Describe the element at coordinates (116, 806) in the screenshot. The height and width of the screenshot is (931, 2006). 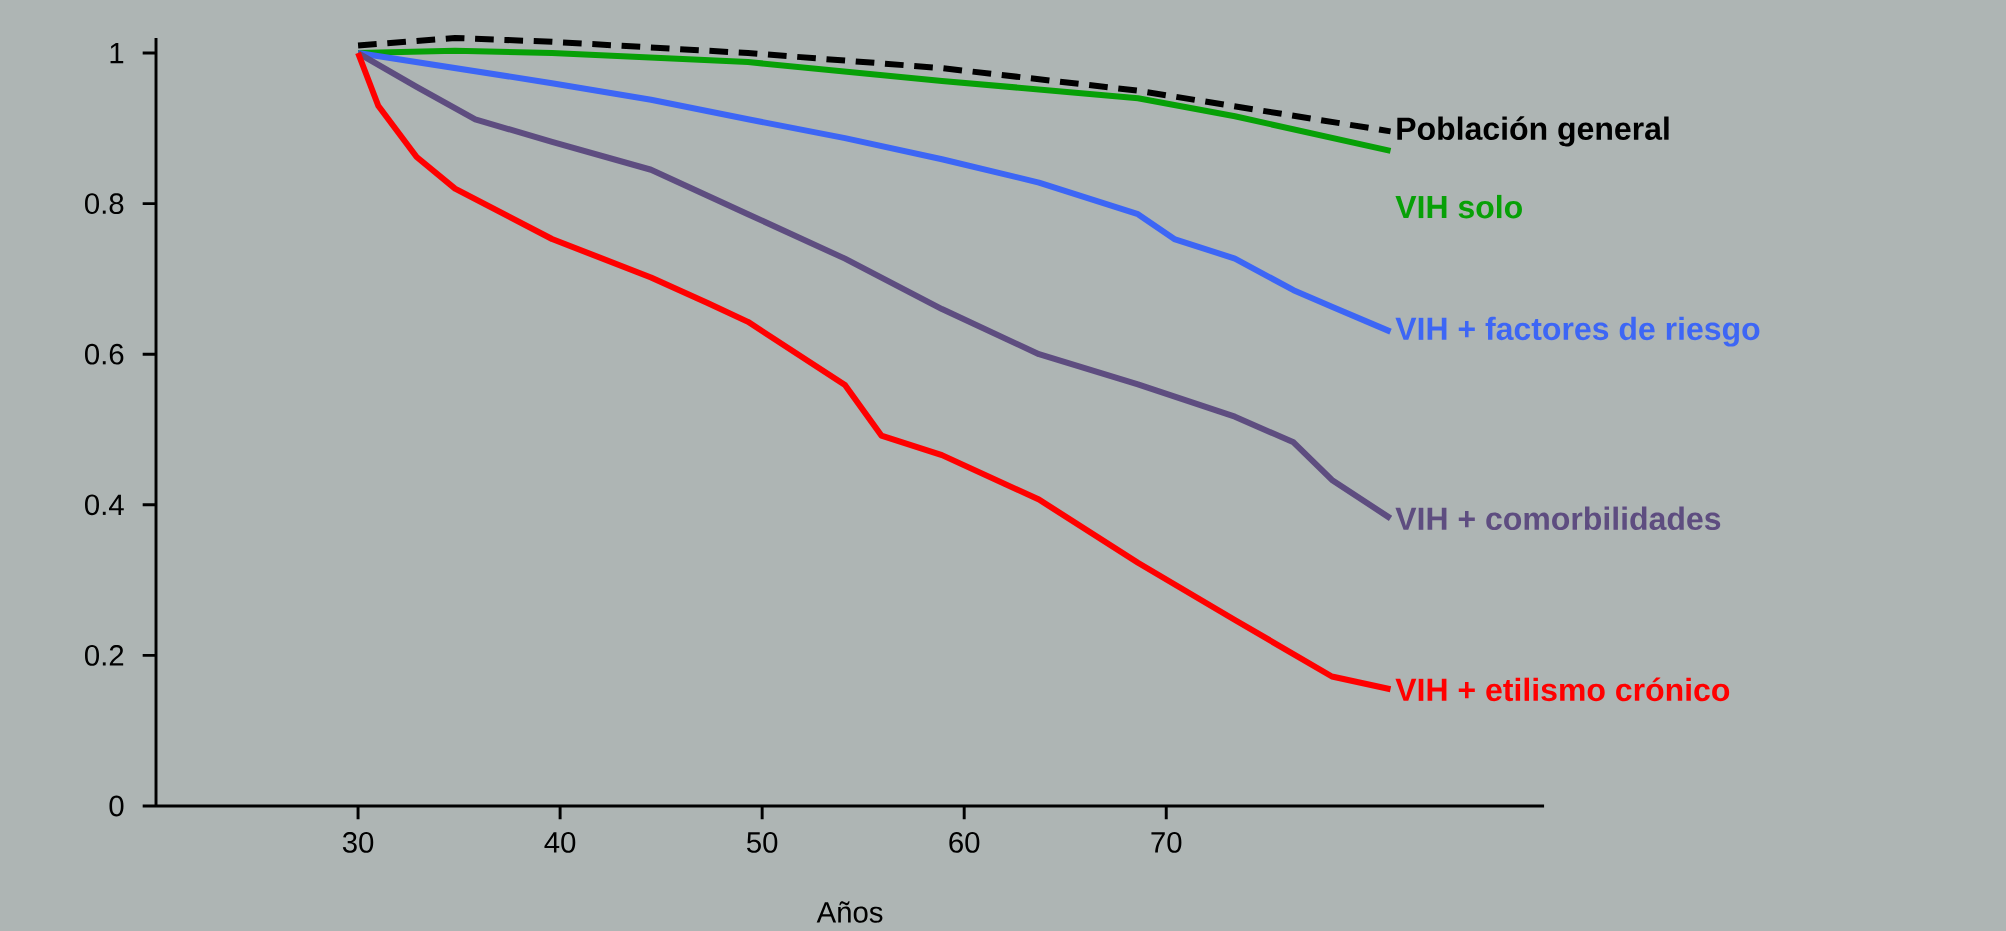
I see `y-tick-label: 0` at that location.